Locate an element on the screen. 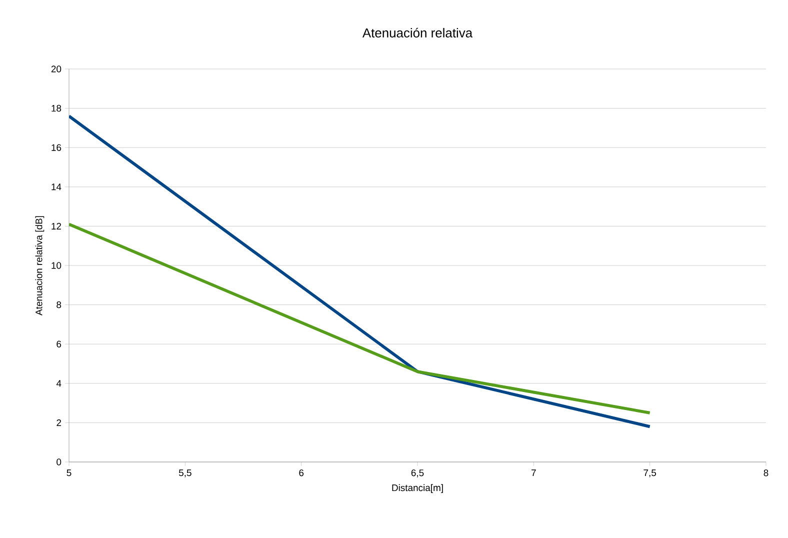  y-tick-label: 18 is located at coordinates (57, 108).